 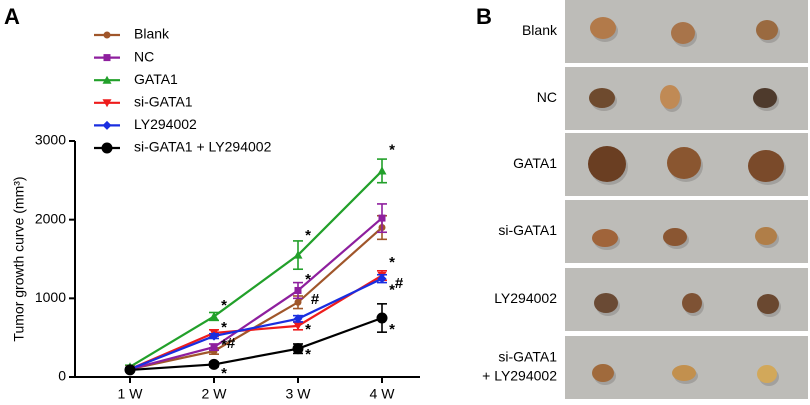 What do you see at coordinates (131, 394) in the screenshot?
I see `x-tick-label: 1 W` at bounding box center [131, 394].